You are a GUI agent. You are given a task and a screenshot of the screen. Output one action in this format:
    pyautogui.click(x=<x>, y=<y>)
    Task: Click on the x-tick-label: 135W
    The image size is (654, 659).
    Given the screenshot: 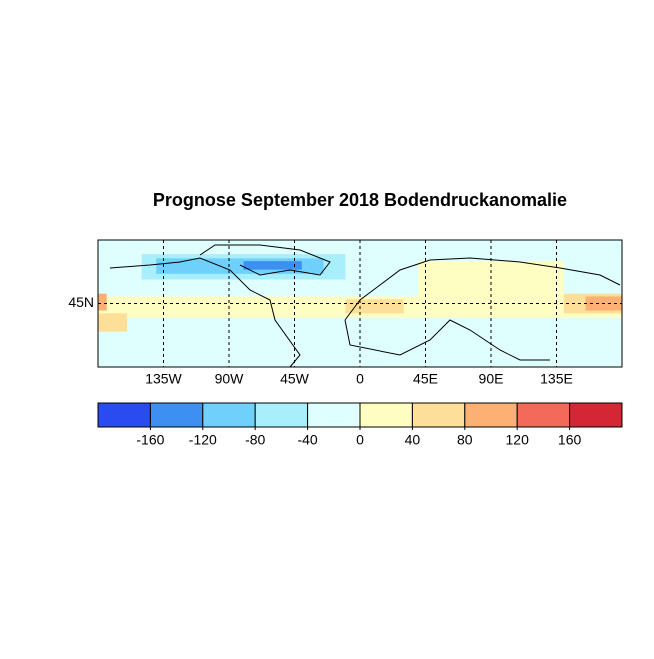 What is the action you would take?
    pyautogui.click(x=163, y=379)
    